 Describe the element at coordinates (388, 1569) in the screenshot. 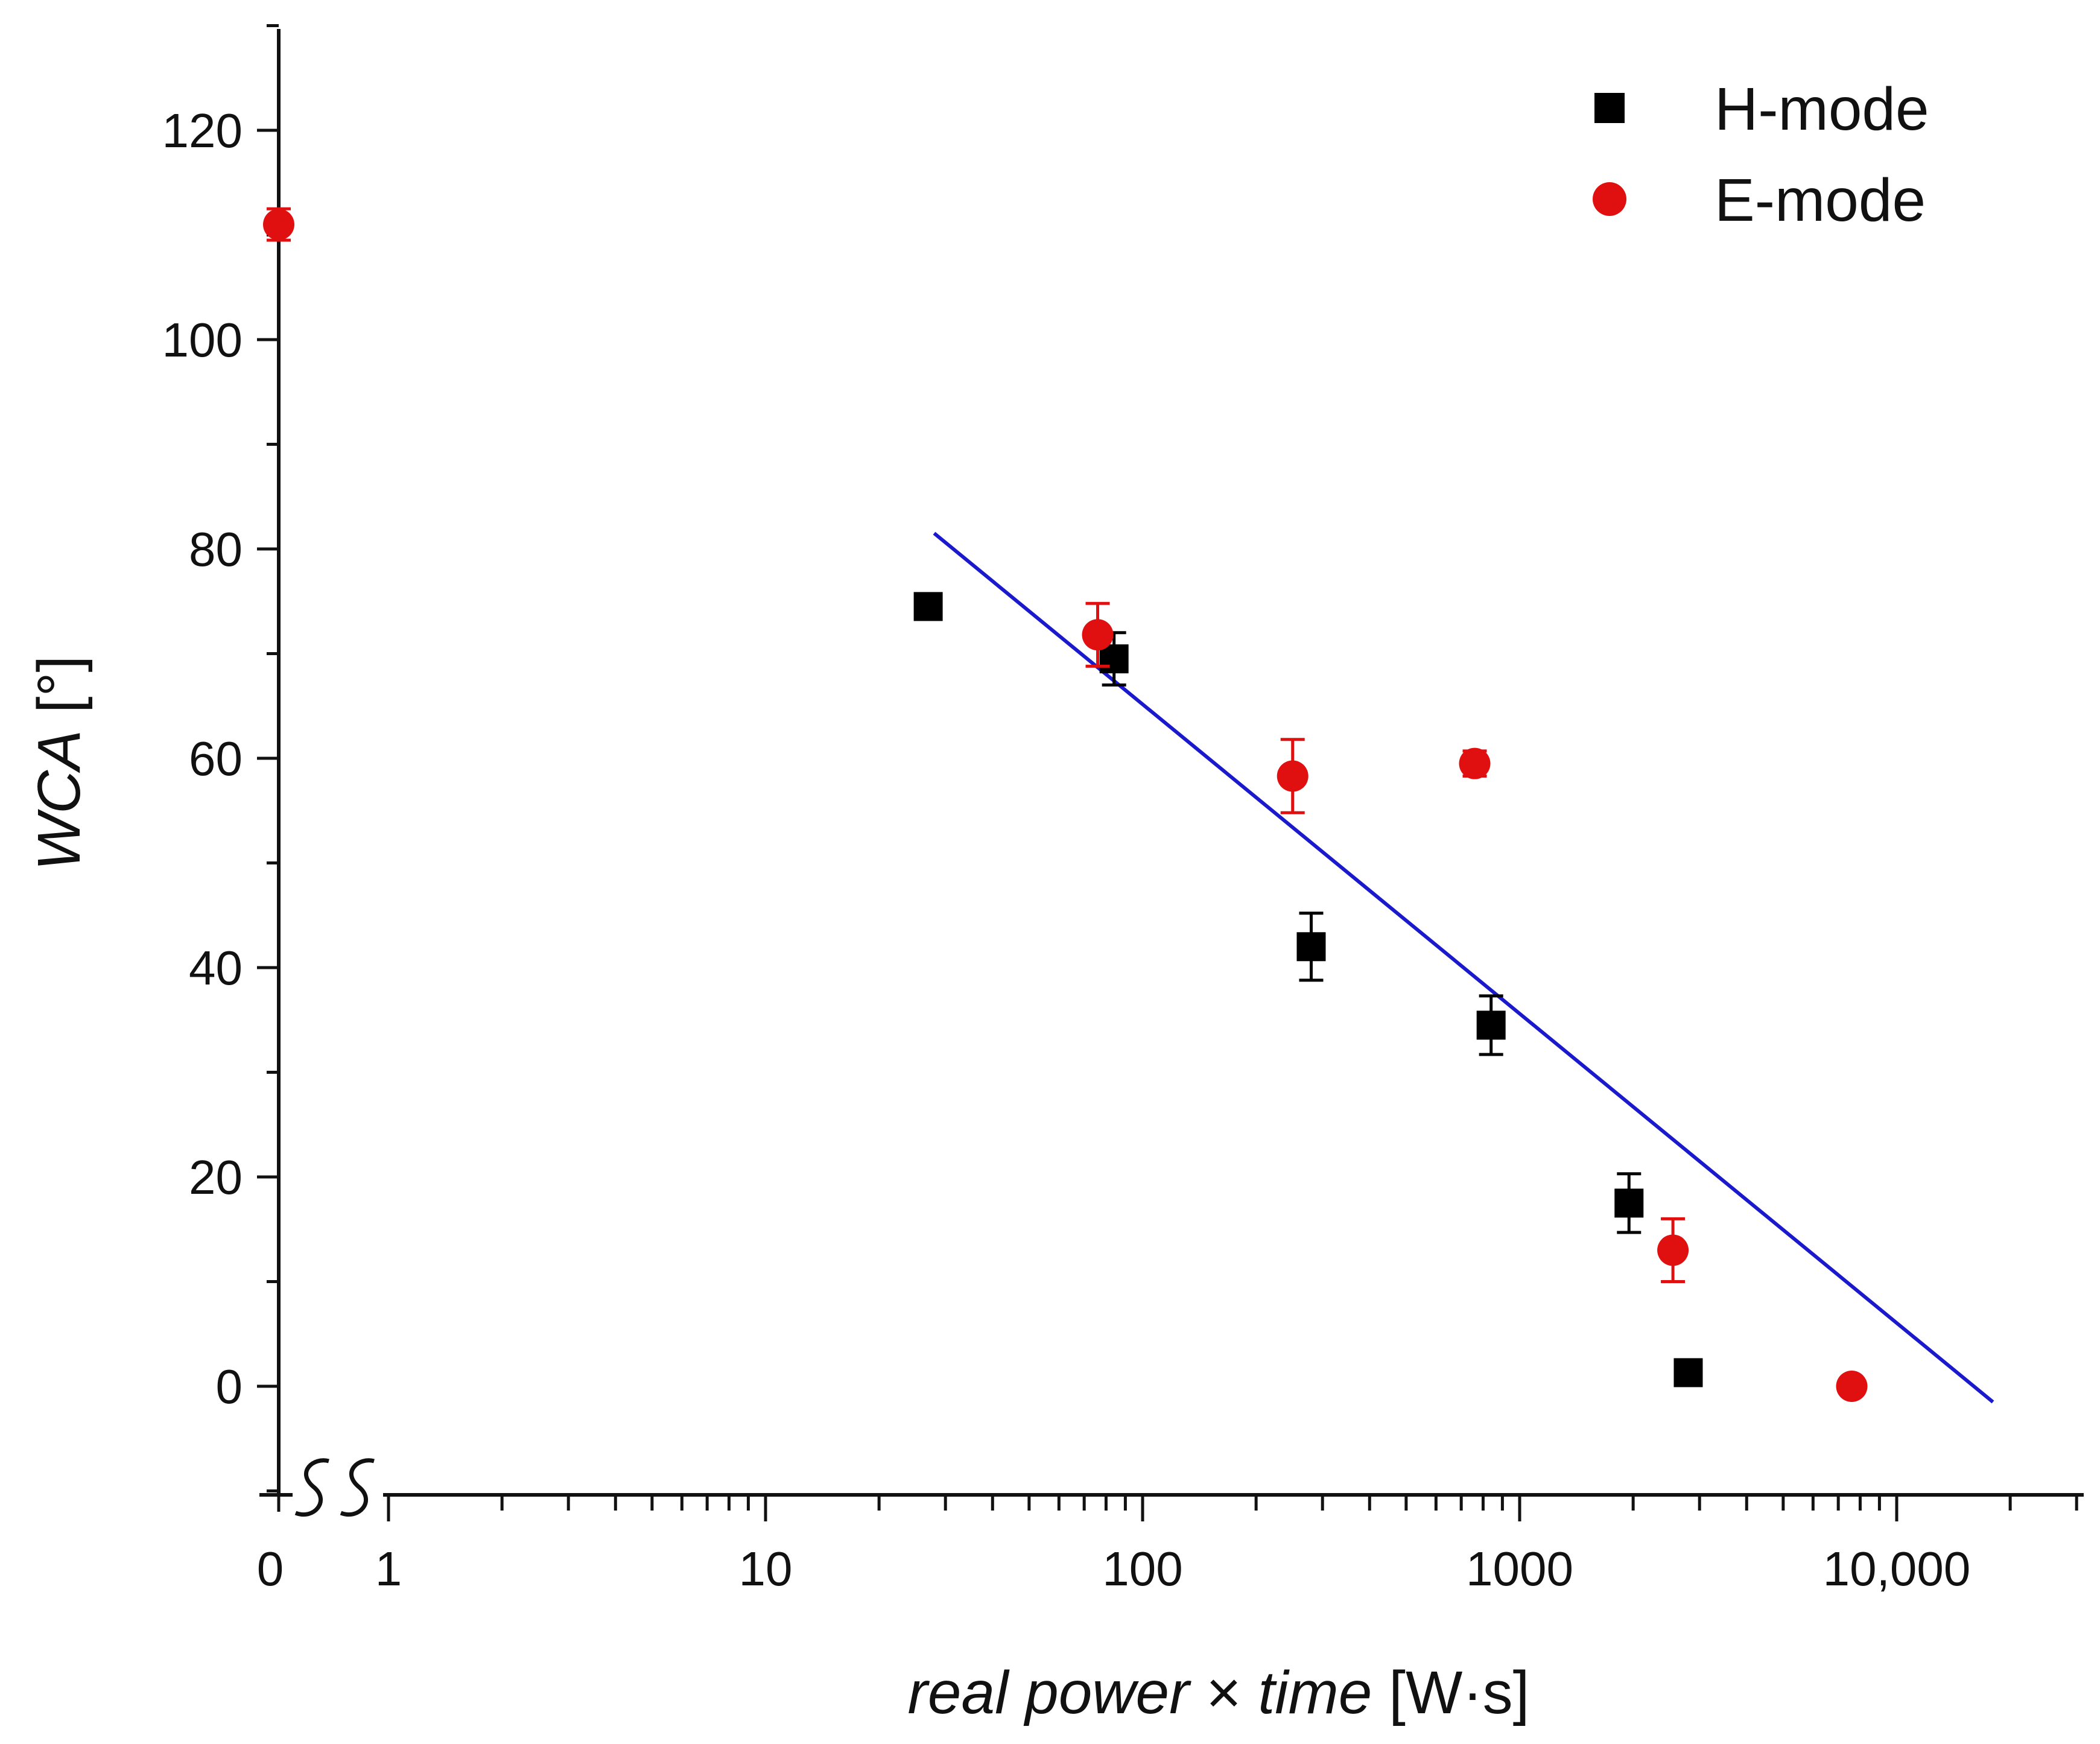

I see `x-tick-label: 1` at that location.